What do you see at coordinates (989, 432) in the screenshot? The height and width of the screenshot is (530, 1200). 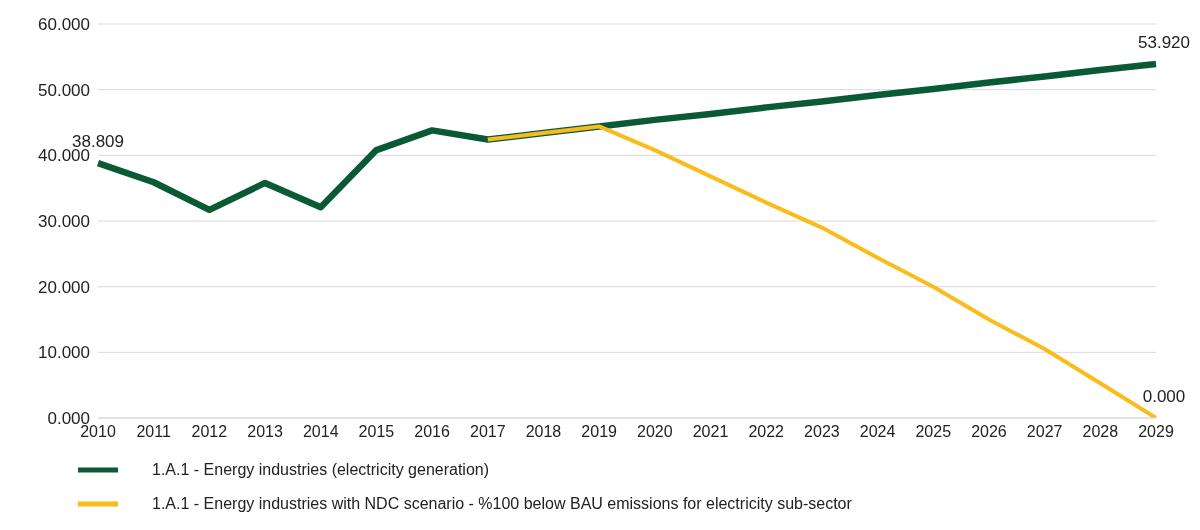 I see `x-tick-label: 2026` at bounding box center [989, 432].